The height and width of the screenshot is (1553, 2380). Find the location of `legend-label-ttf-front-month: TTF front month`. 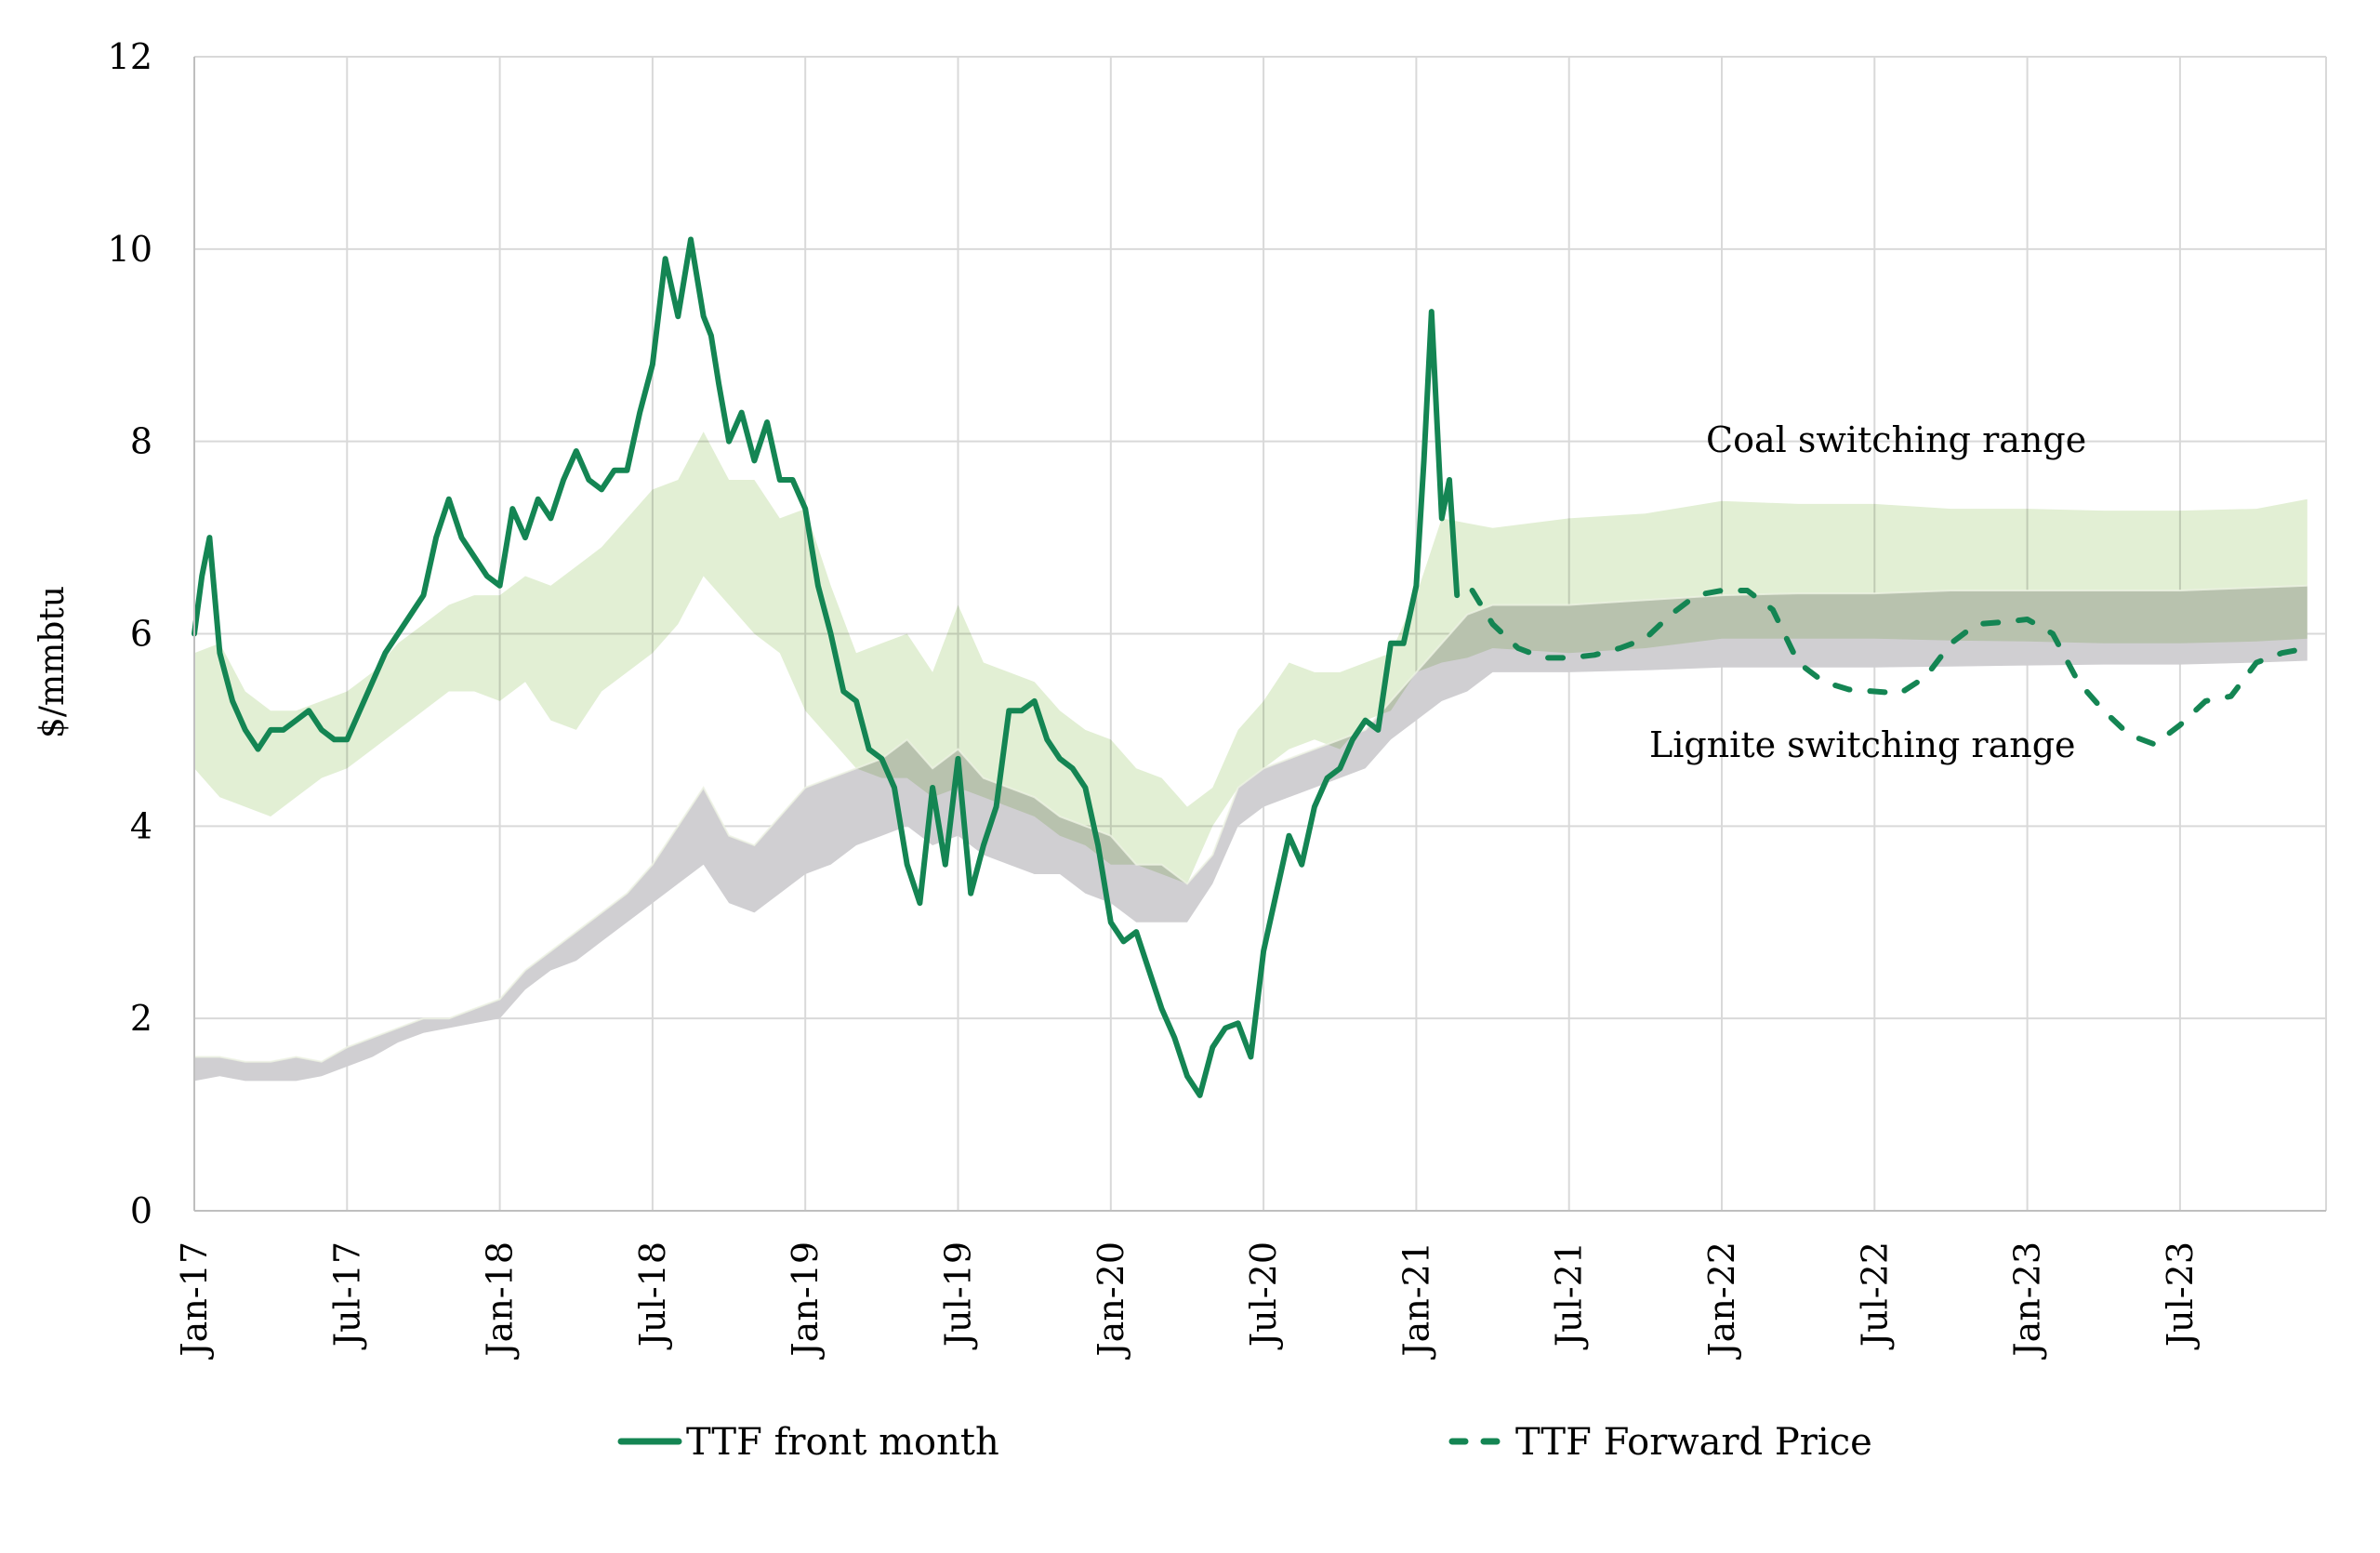

legend-label-ttf-front-month: TTF front month is located at coordinates (842, 1442).